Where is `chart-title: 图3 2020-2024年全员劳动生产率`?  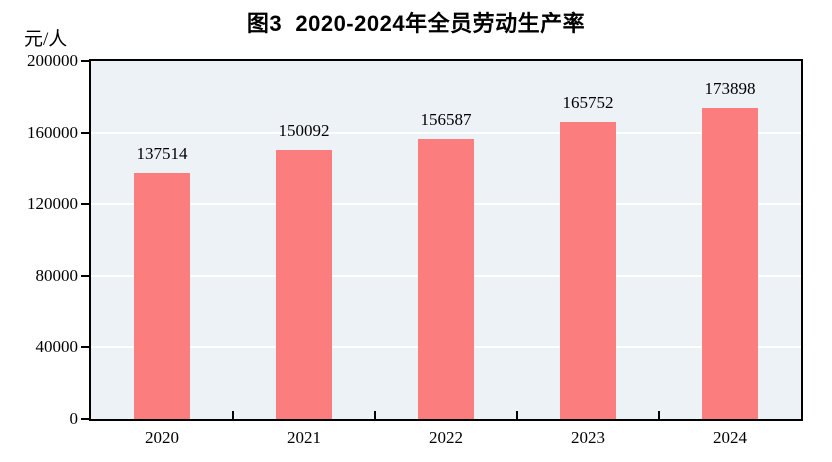 chart-title: 图3 2020-2024年全员劳动生产率 is located at coordinates (416, 23).